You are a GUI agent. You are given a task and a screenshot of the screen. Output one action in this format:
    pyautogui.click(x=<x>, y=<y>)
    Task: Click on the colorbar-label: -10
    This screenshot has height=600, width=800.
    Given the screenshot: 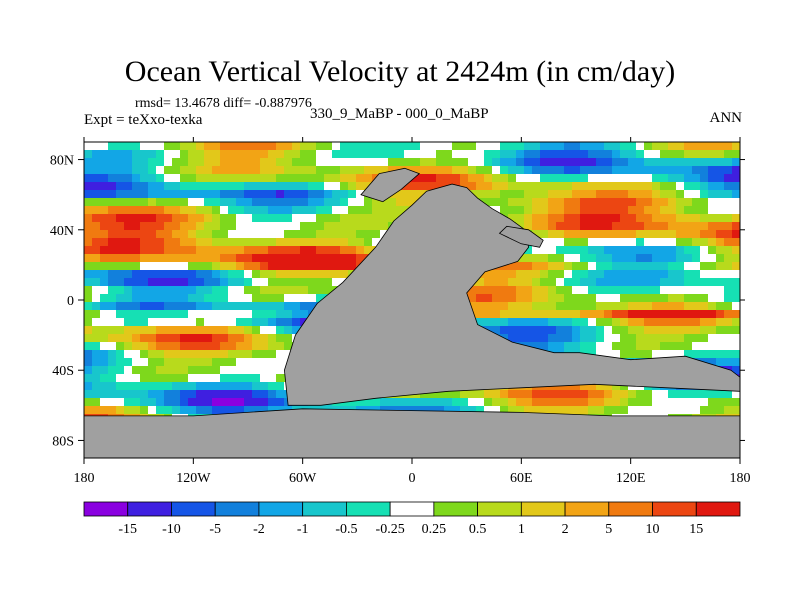 What is the action you would take?
    pyautogui.click(x=171, y=529)
    